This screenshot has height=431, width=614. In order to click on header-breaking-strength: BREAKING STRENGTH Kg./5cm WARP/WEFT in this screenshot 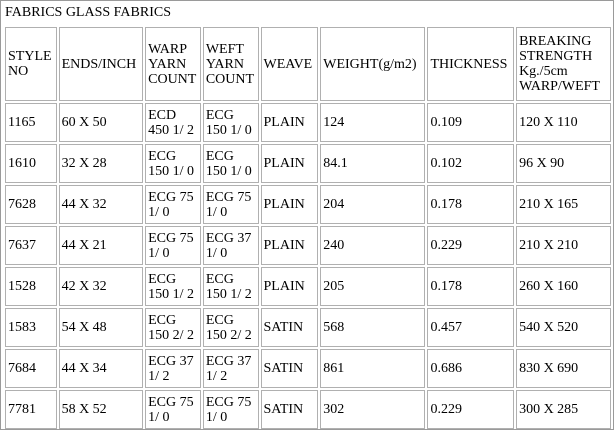, I will do `click(563, 64)`.